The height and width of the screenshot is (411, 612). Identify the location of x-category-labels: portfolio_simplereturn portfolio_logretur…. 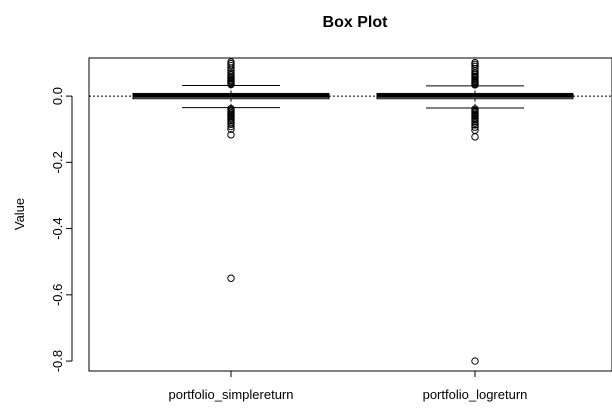
(347, 386).